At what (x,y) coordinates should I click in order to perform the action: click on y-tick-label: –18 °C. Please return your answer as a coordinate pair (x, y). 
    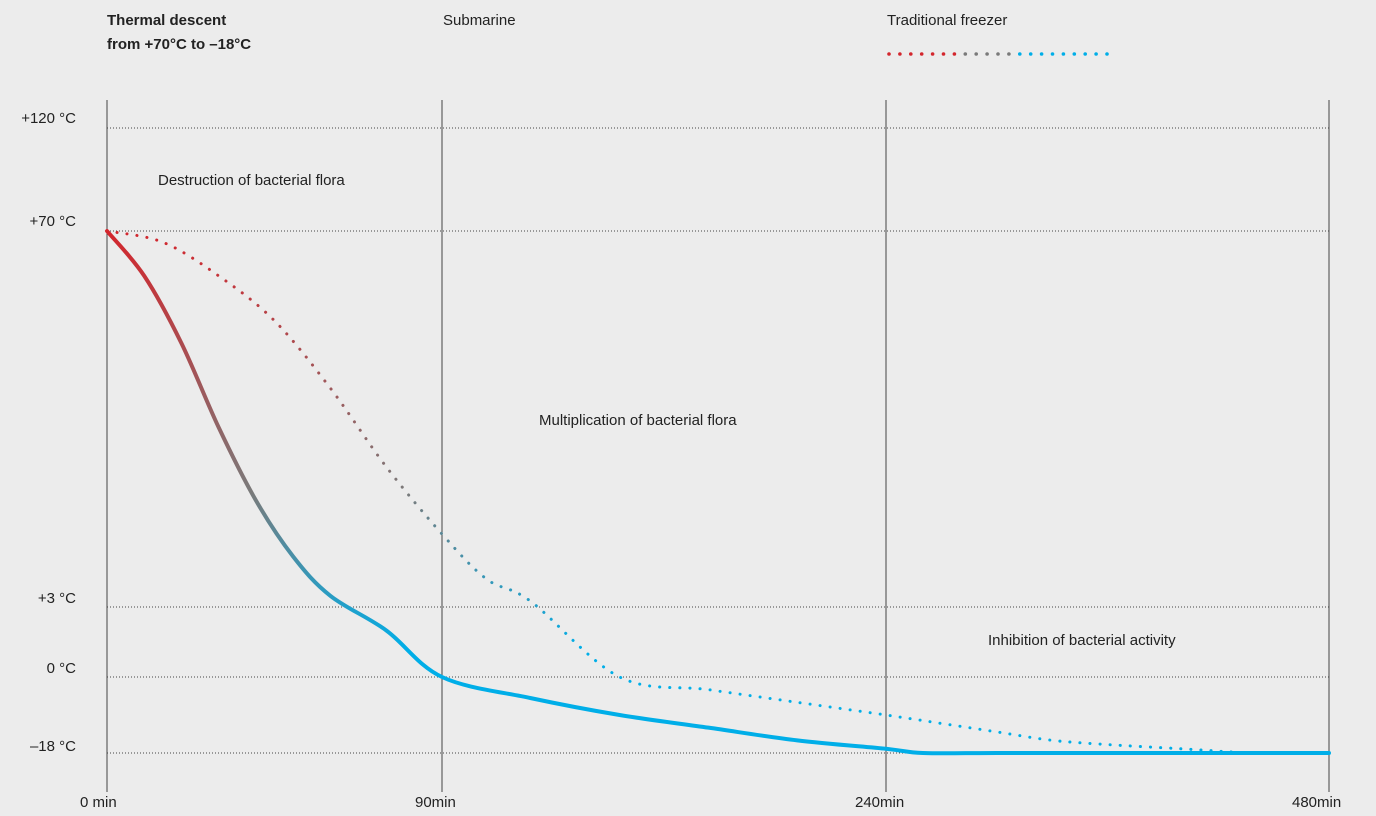
    Looking at the image, I should click on (52, 746).